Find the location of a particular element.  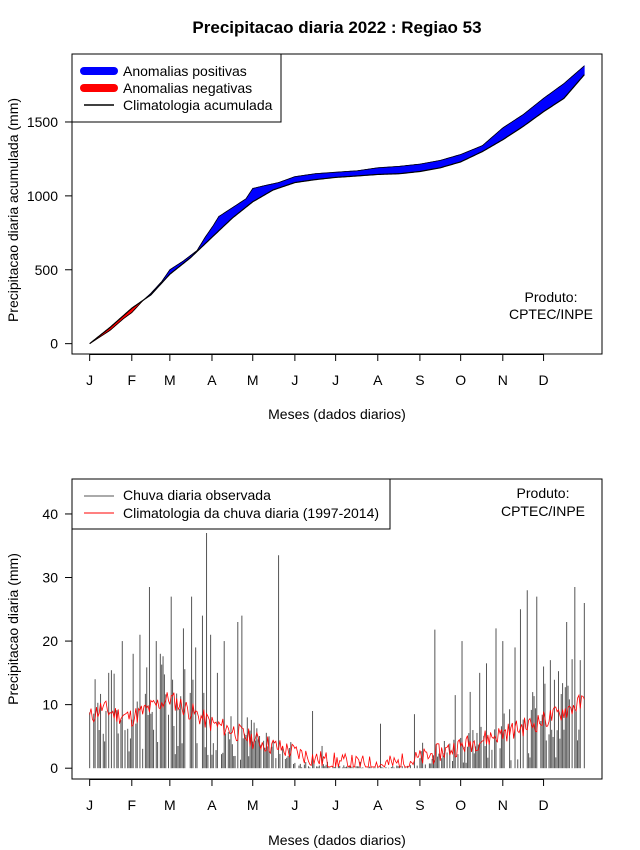

cumulative-x-axis-title: Meses (dados diarios) is located at coordinates (337, 414).